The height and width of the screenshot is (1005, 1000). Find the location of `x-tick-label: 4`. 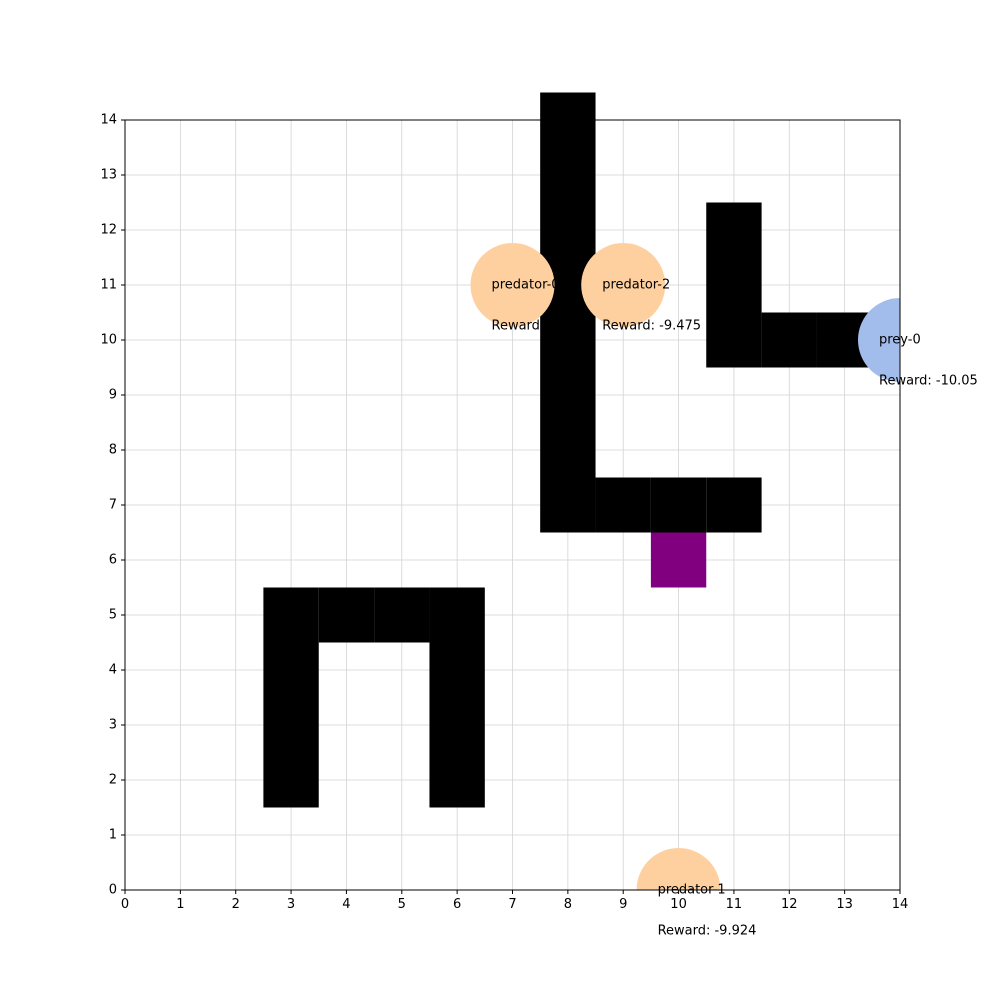

x-tick-label: 4 is located at coordinates (346, 904).